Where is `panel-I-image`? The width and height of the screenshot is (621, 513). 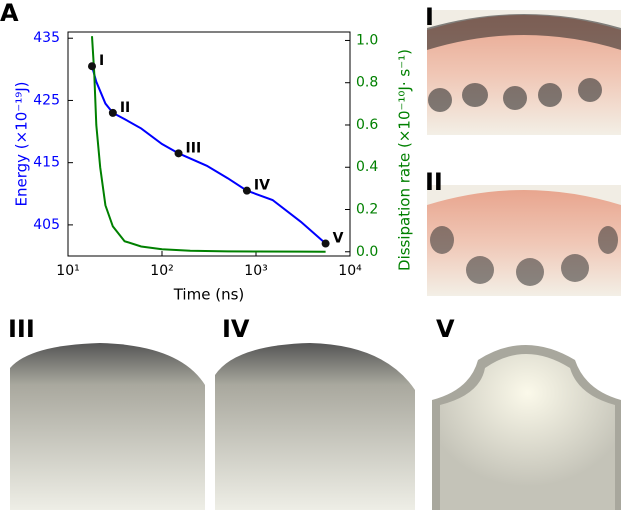 panel-I-image is located at coordinates (524, 72).